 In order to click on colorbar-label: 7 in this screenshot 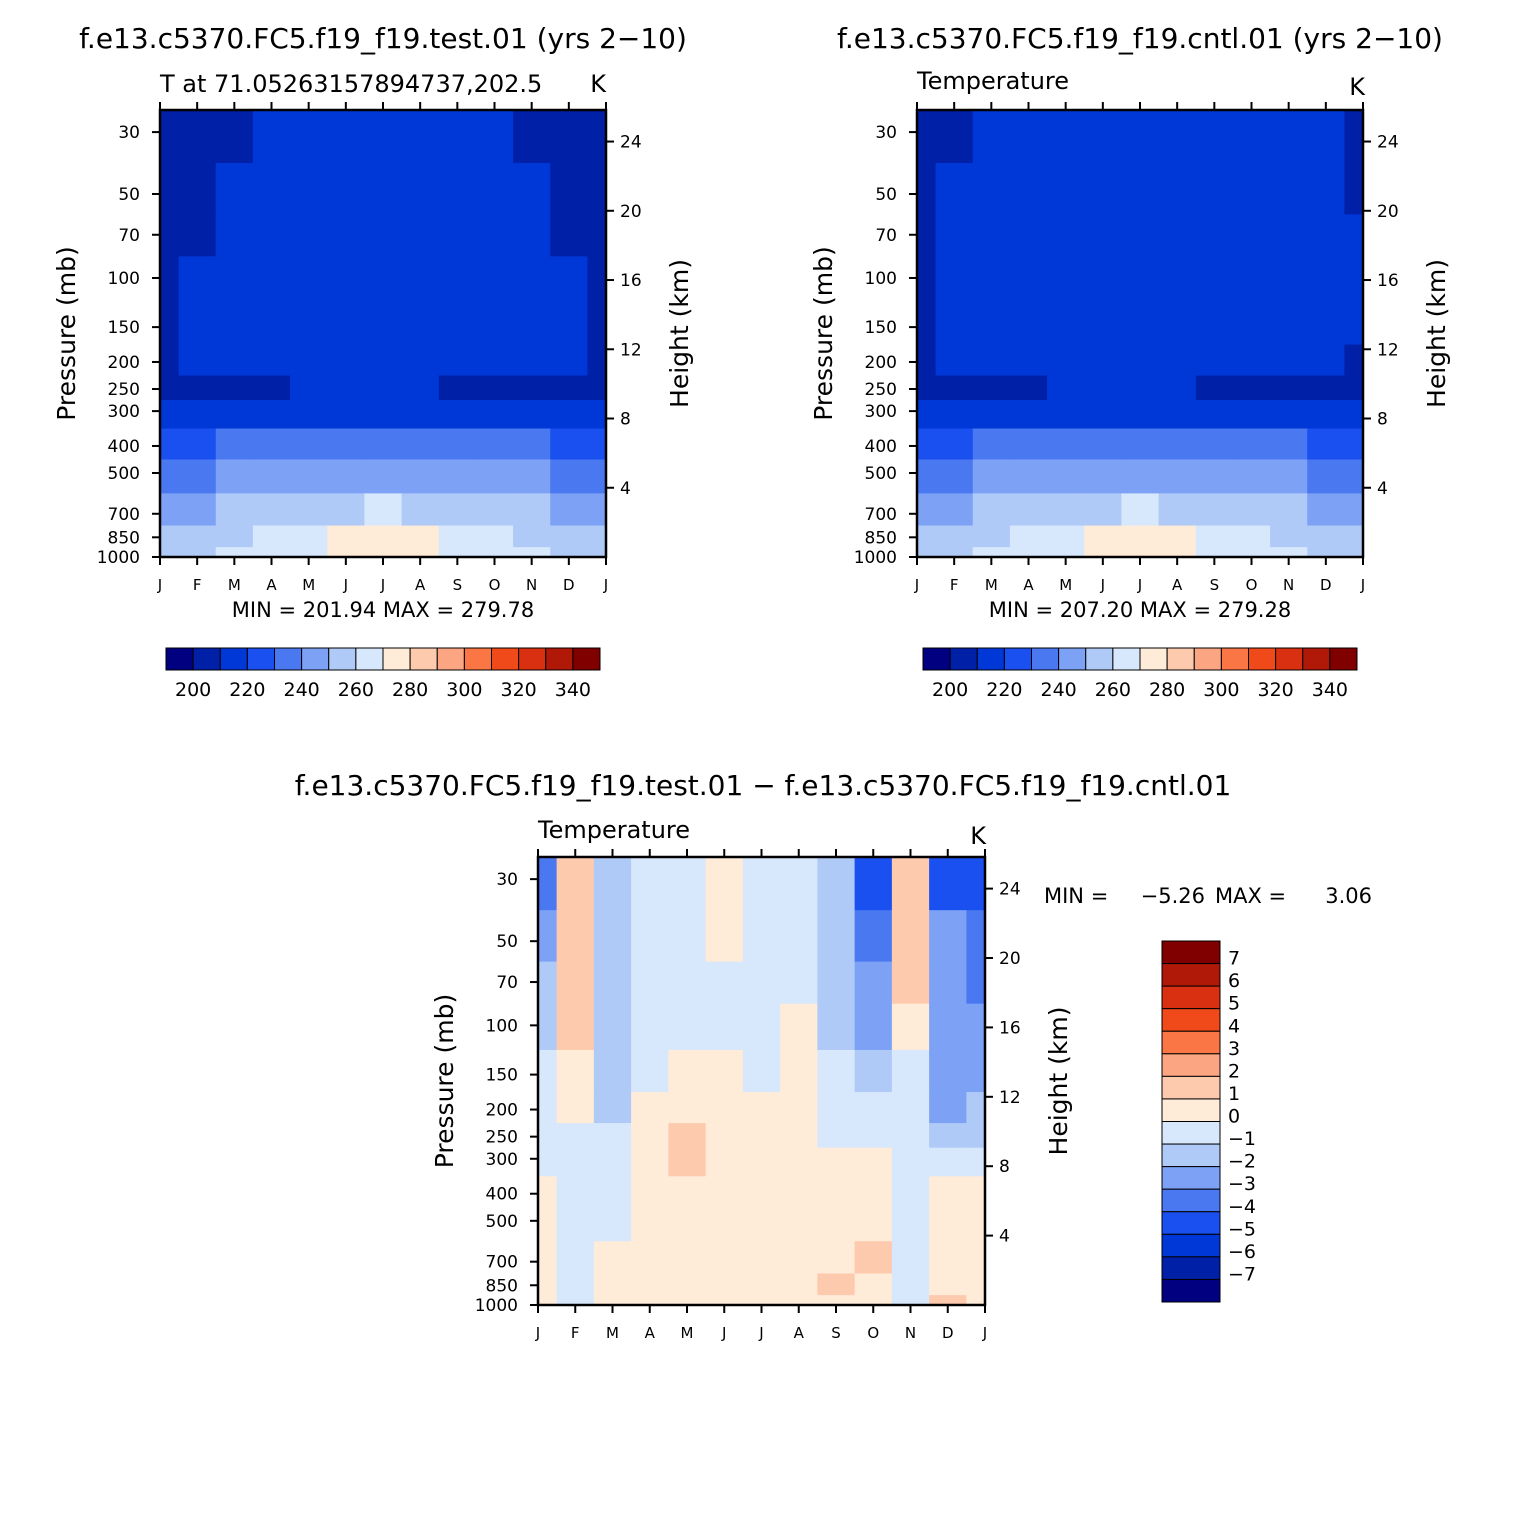, I will do `click(1234, 959)`.